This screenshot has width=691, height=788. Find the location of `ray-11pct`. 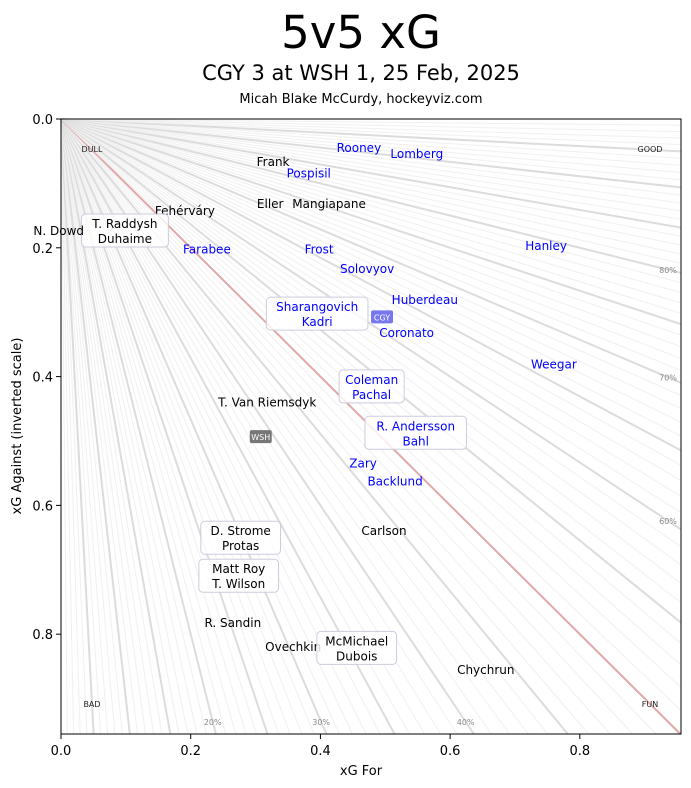

ray-11pct is located at coordinates (99, 426).